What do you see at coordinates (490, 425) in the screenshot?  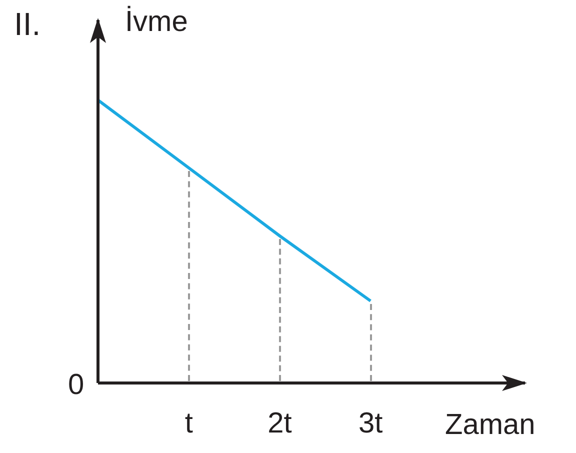 I see `x-axis-title: Zaman` at bounding box center [490, 425].